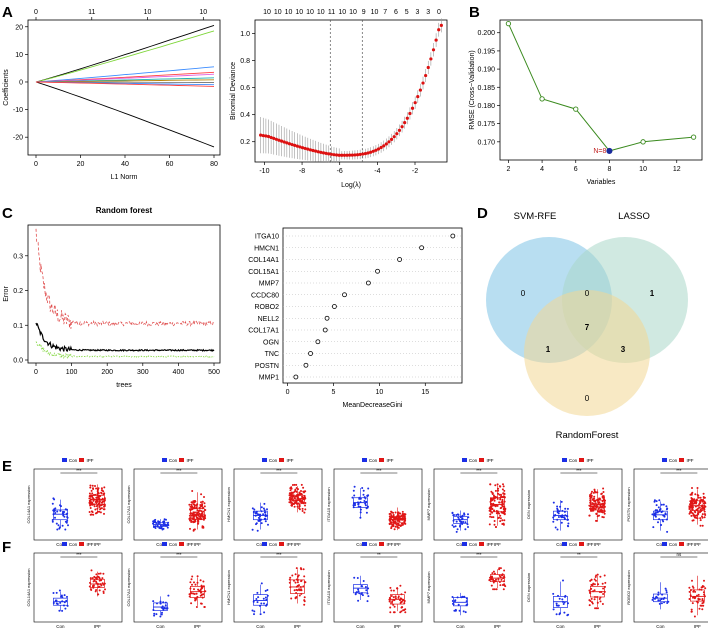 The width and height of the screenshot is (708, 634). Describe the element at coordinates (576, 169) in the screenshot. I see `x-tick-label: 6` at that location.